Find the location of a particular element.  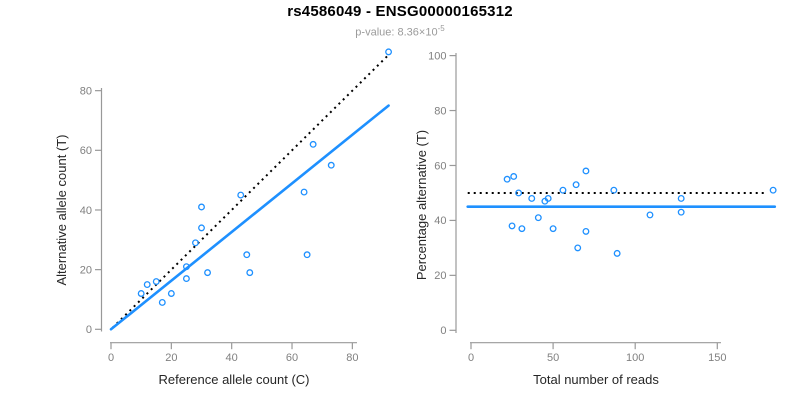

x-tick-label: 60 is located at coordinates (292, 358).